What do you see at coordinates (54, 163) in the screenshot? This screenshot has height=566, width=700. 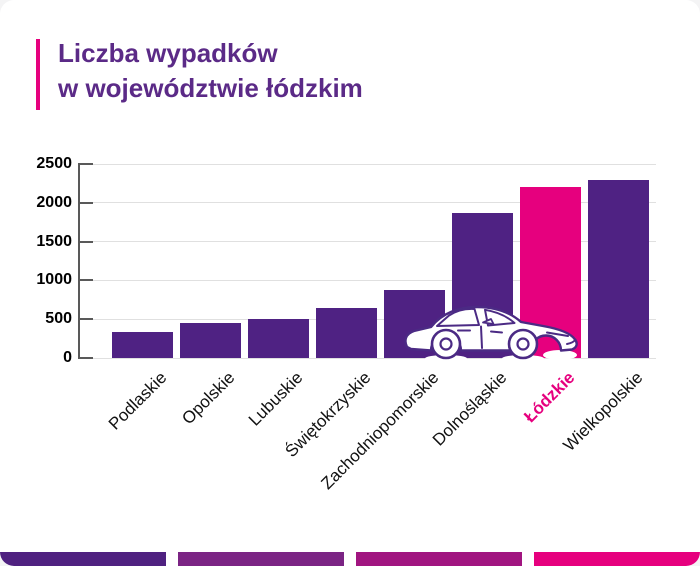 I see `y-tick-label: 2500` at bounding box center [54, 163].